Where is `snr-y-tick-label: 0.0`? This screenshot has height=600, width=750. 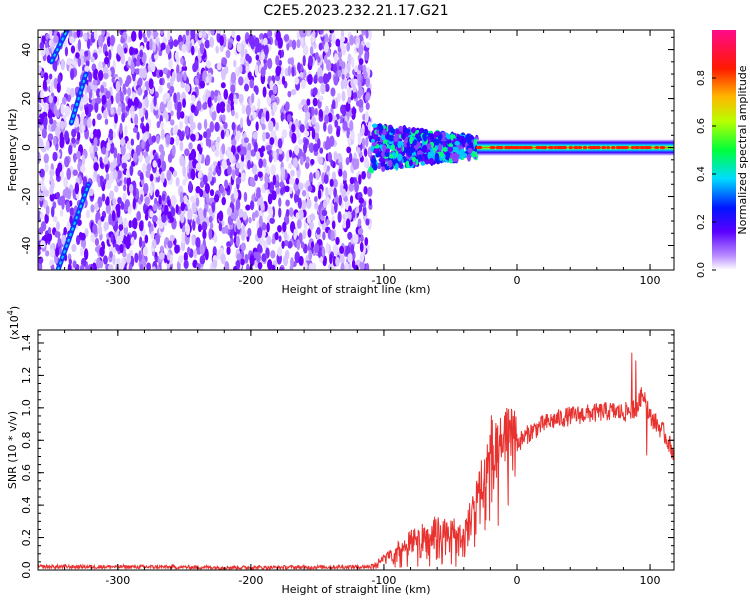 snr-y-tick-label: 0.0 is located at coordinates (26, 570).